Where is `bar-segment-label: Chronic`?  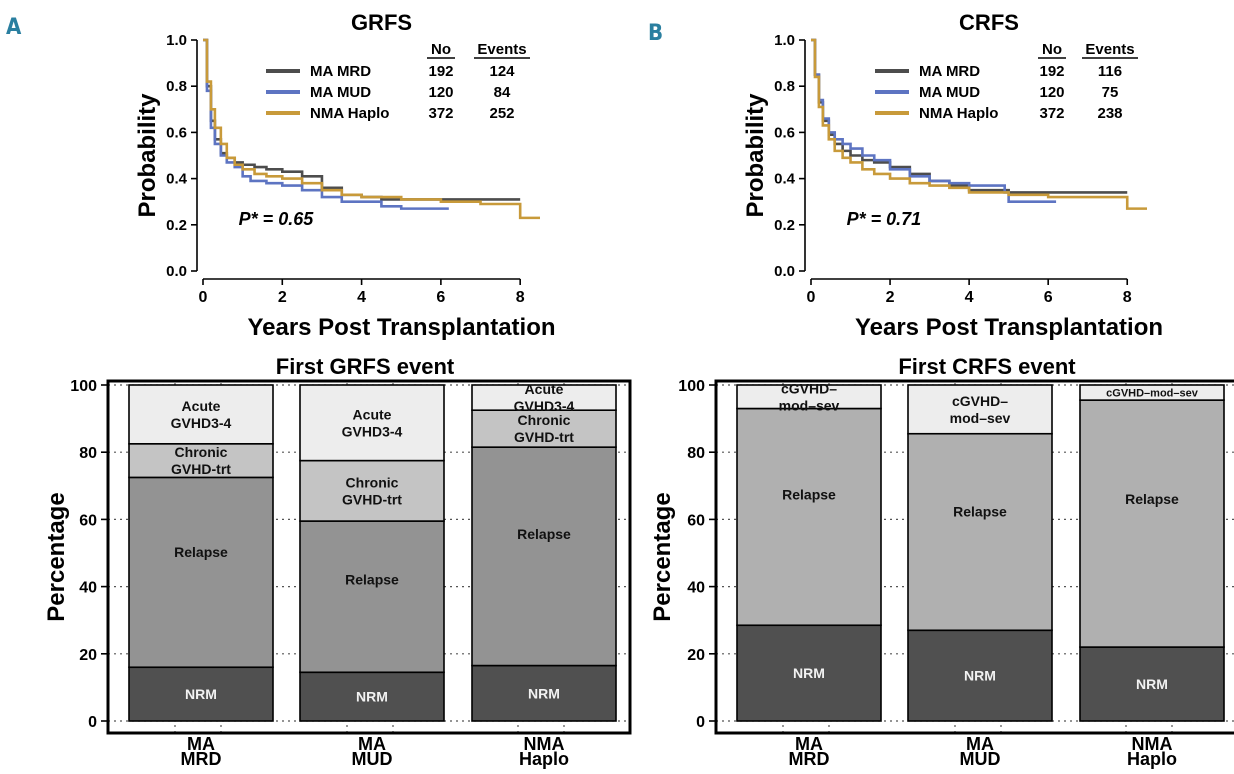
bar-segment-label: Chronic is located at coordinates (372, 482).